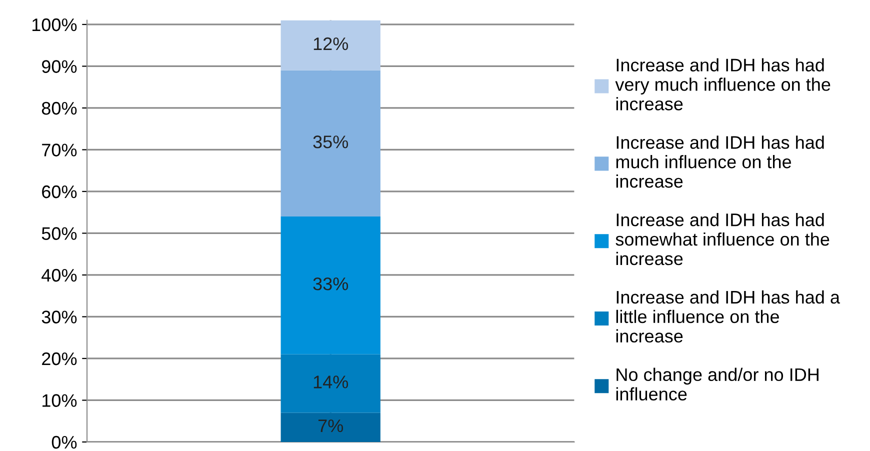 The image size is (870, 451). What do you see at coordinates (64, 442) in the screenshot?
I see `y-tick-label: 0%` at bounding box center [64, 442].